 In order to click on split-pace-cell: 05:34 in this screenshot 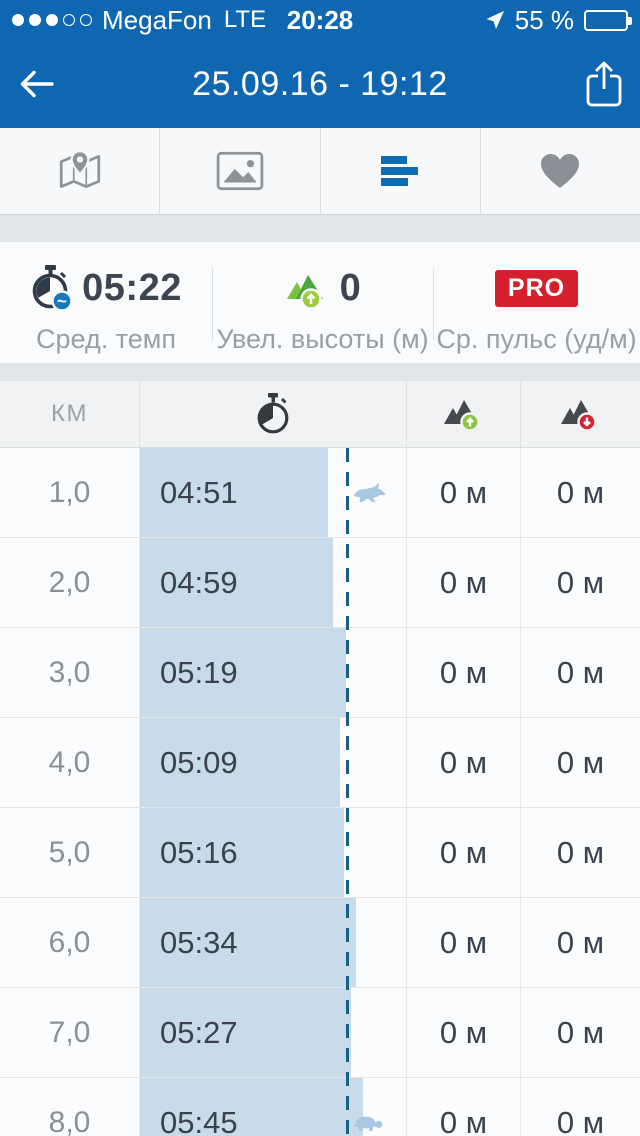, I will do `click(272, 942)`.